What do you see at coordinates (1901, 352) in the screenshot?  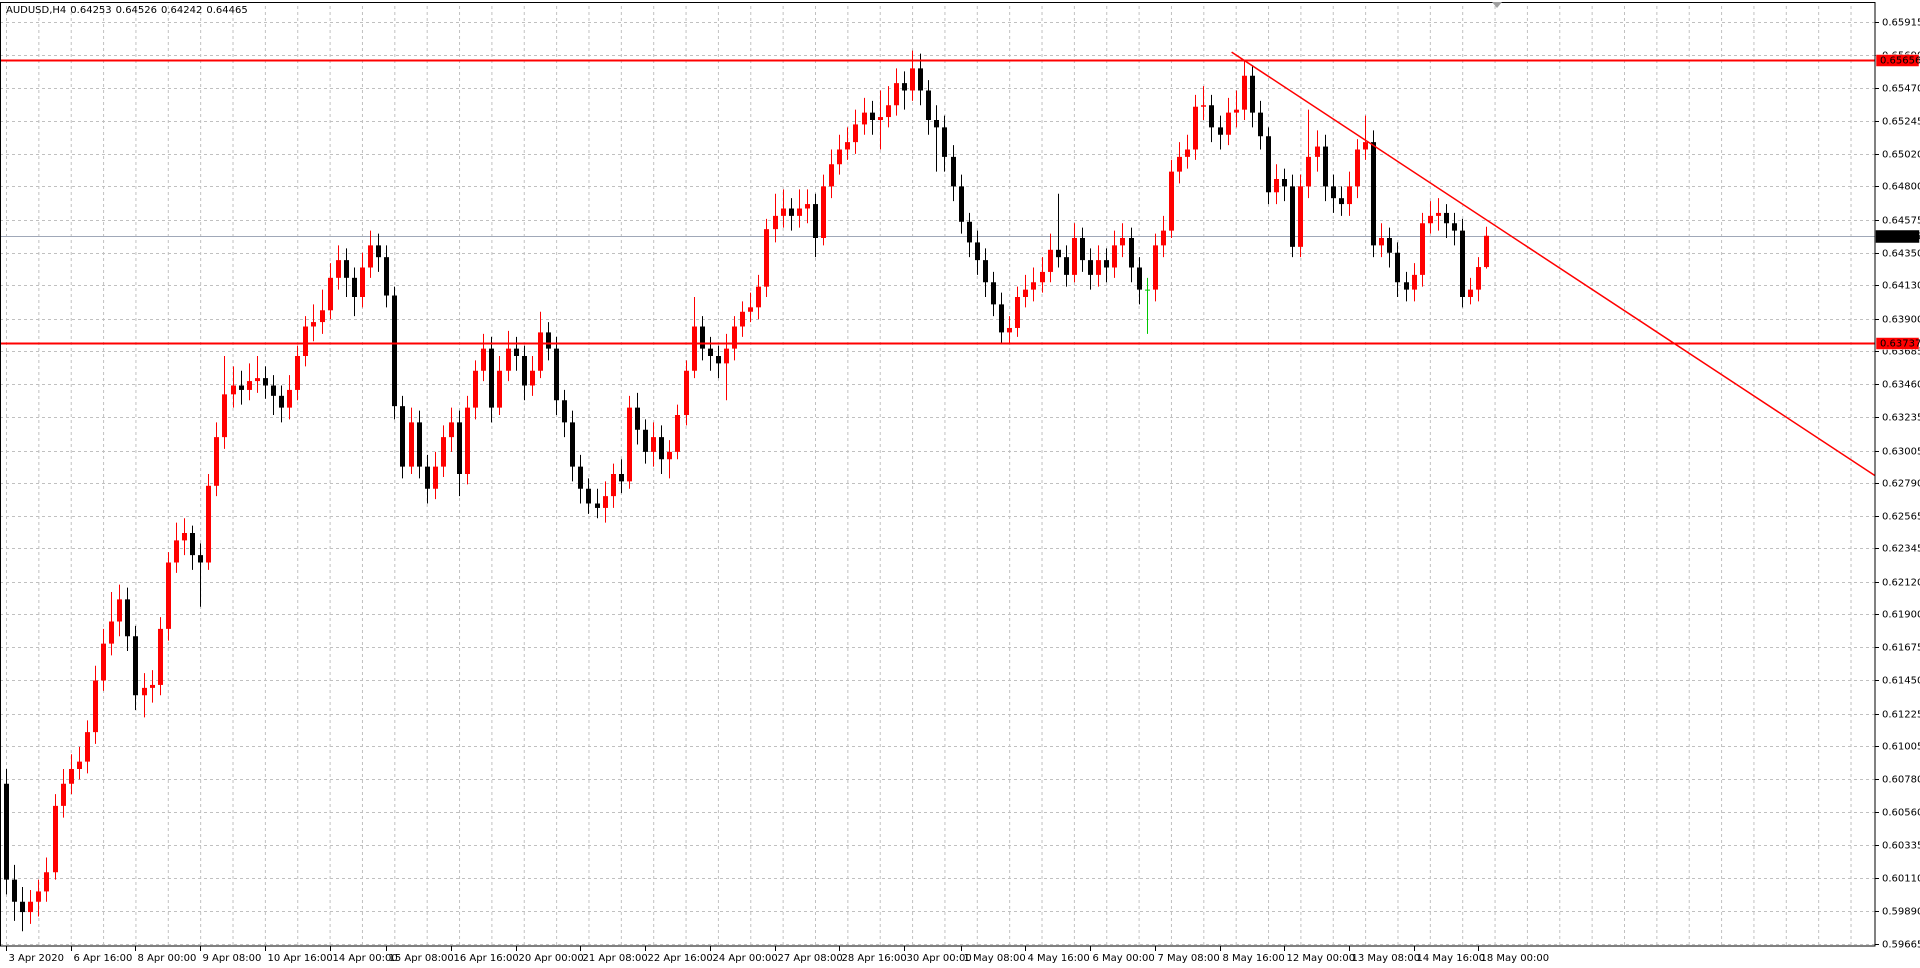 I see `y-tick-label: 0.63685` at bounding box center [1901, 352].